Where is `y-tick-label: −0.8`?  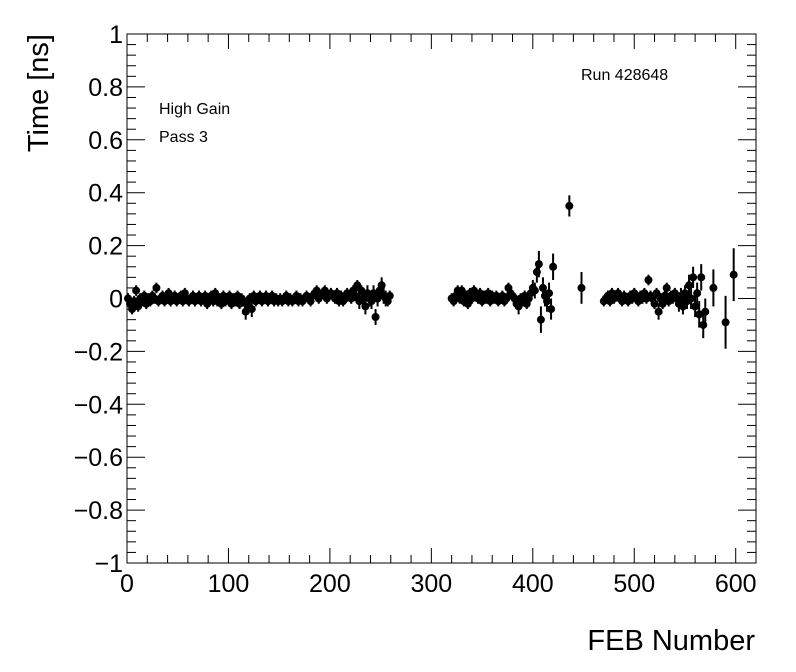 y-tick-label: −0.8 is located at coordinates (98, 511).